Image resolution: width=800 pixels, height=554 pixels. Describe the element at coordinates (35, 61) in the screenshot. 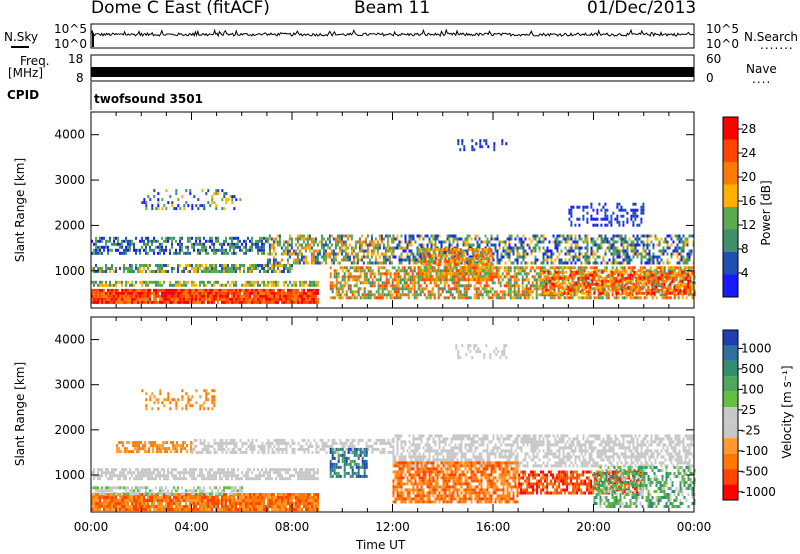

I see `freq-label: Freq.` at that location.